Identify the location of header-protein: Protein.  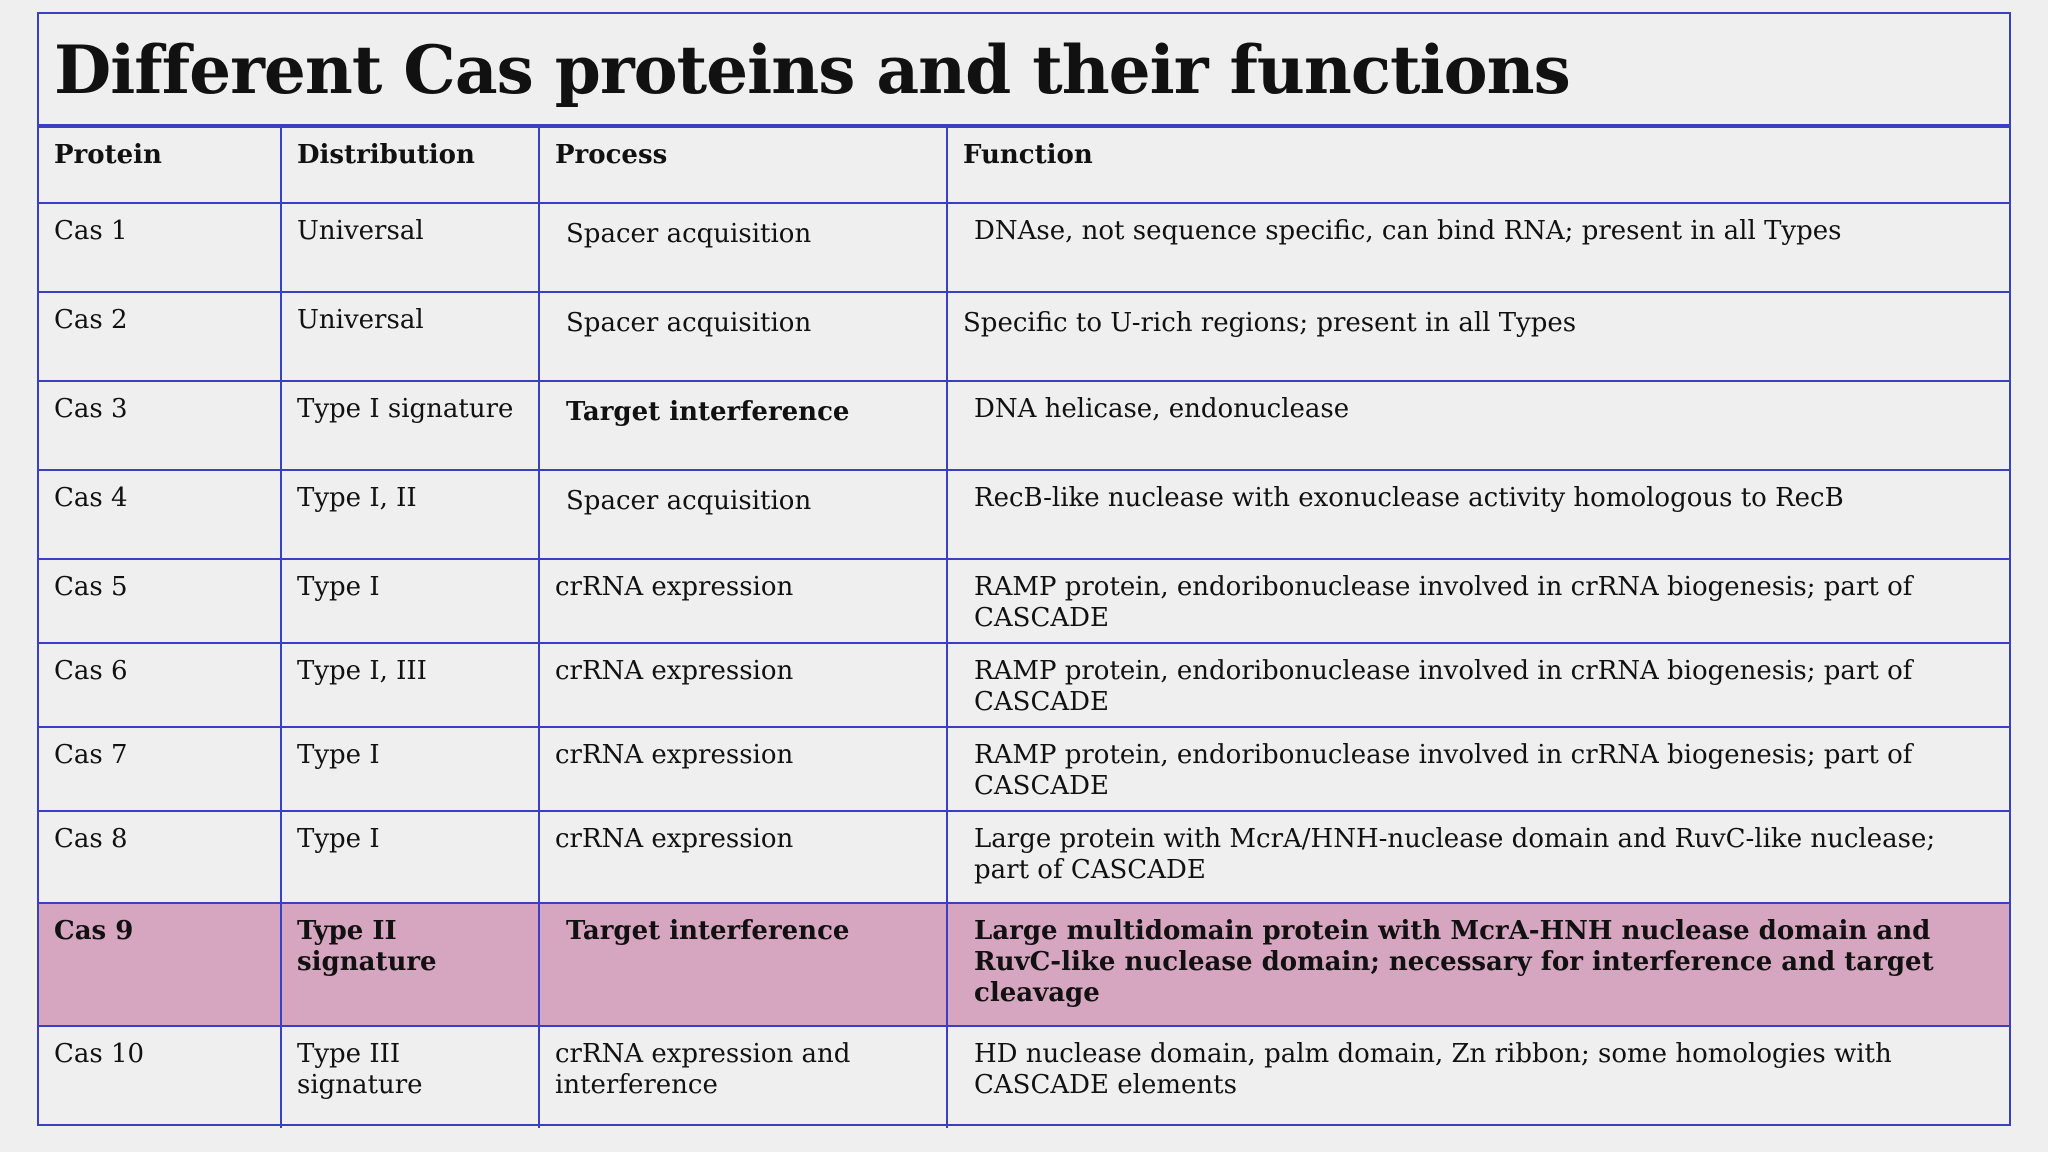
(160, 165).